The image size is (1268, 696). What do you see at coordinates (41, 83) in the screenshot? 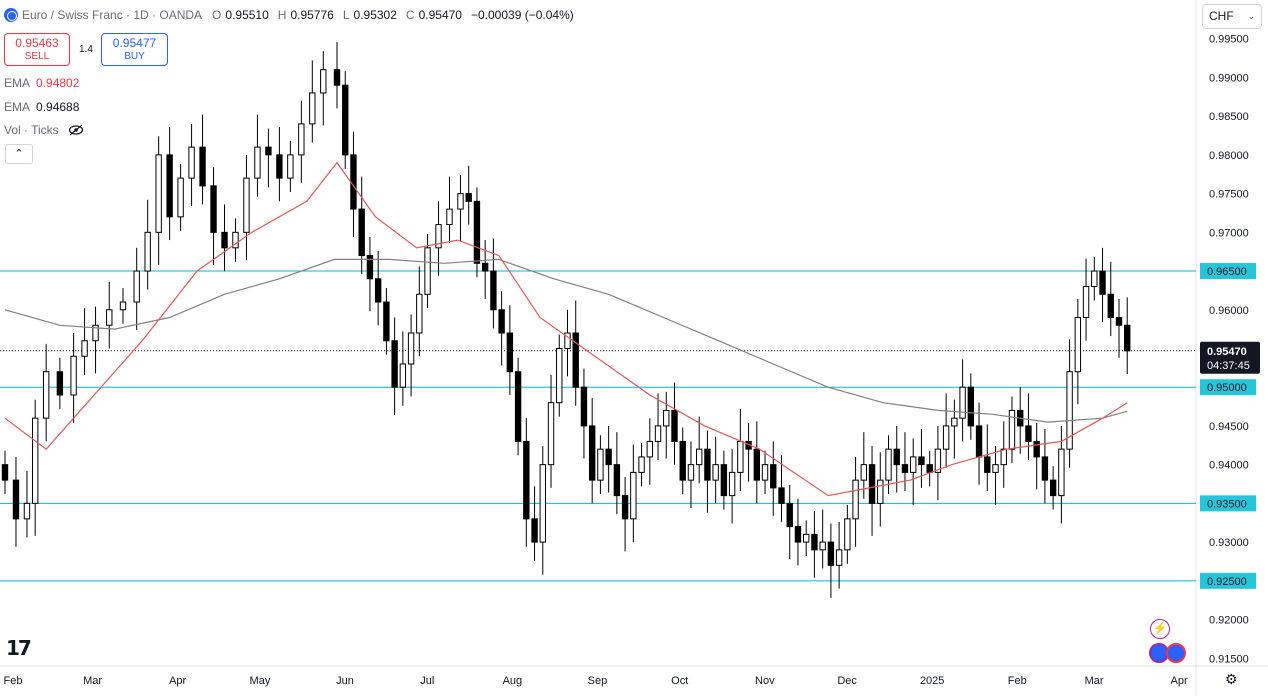
I see `ema-fast-legend: EMA 0.94802` at bounding box center [41, 83].